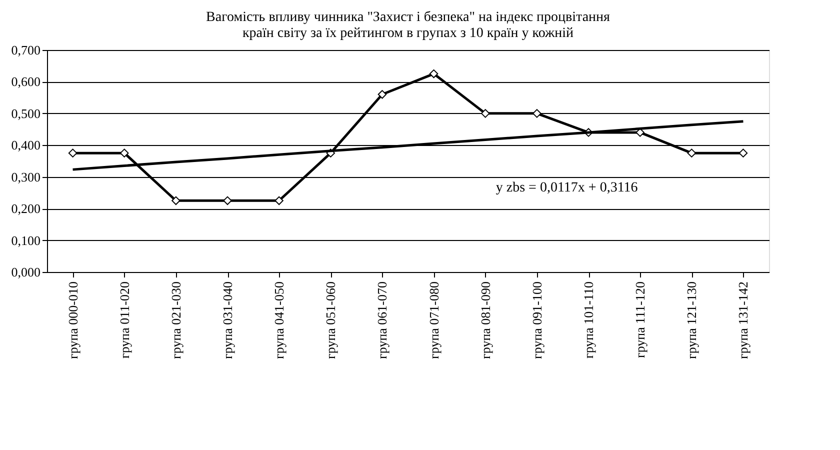  What do you see at coordinates (25, 272) in the screenshot?
I see `y-tick-label: 0,000` at bounding box center [25, 272].